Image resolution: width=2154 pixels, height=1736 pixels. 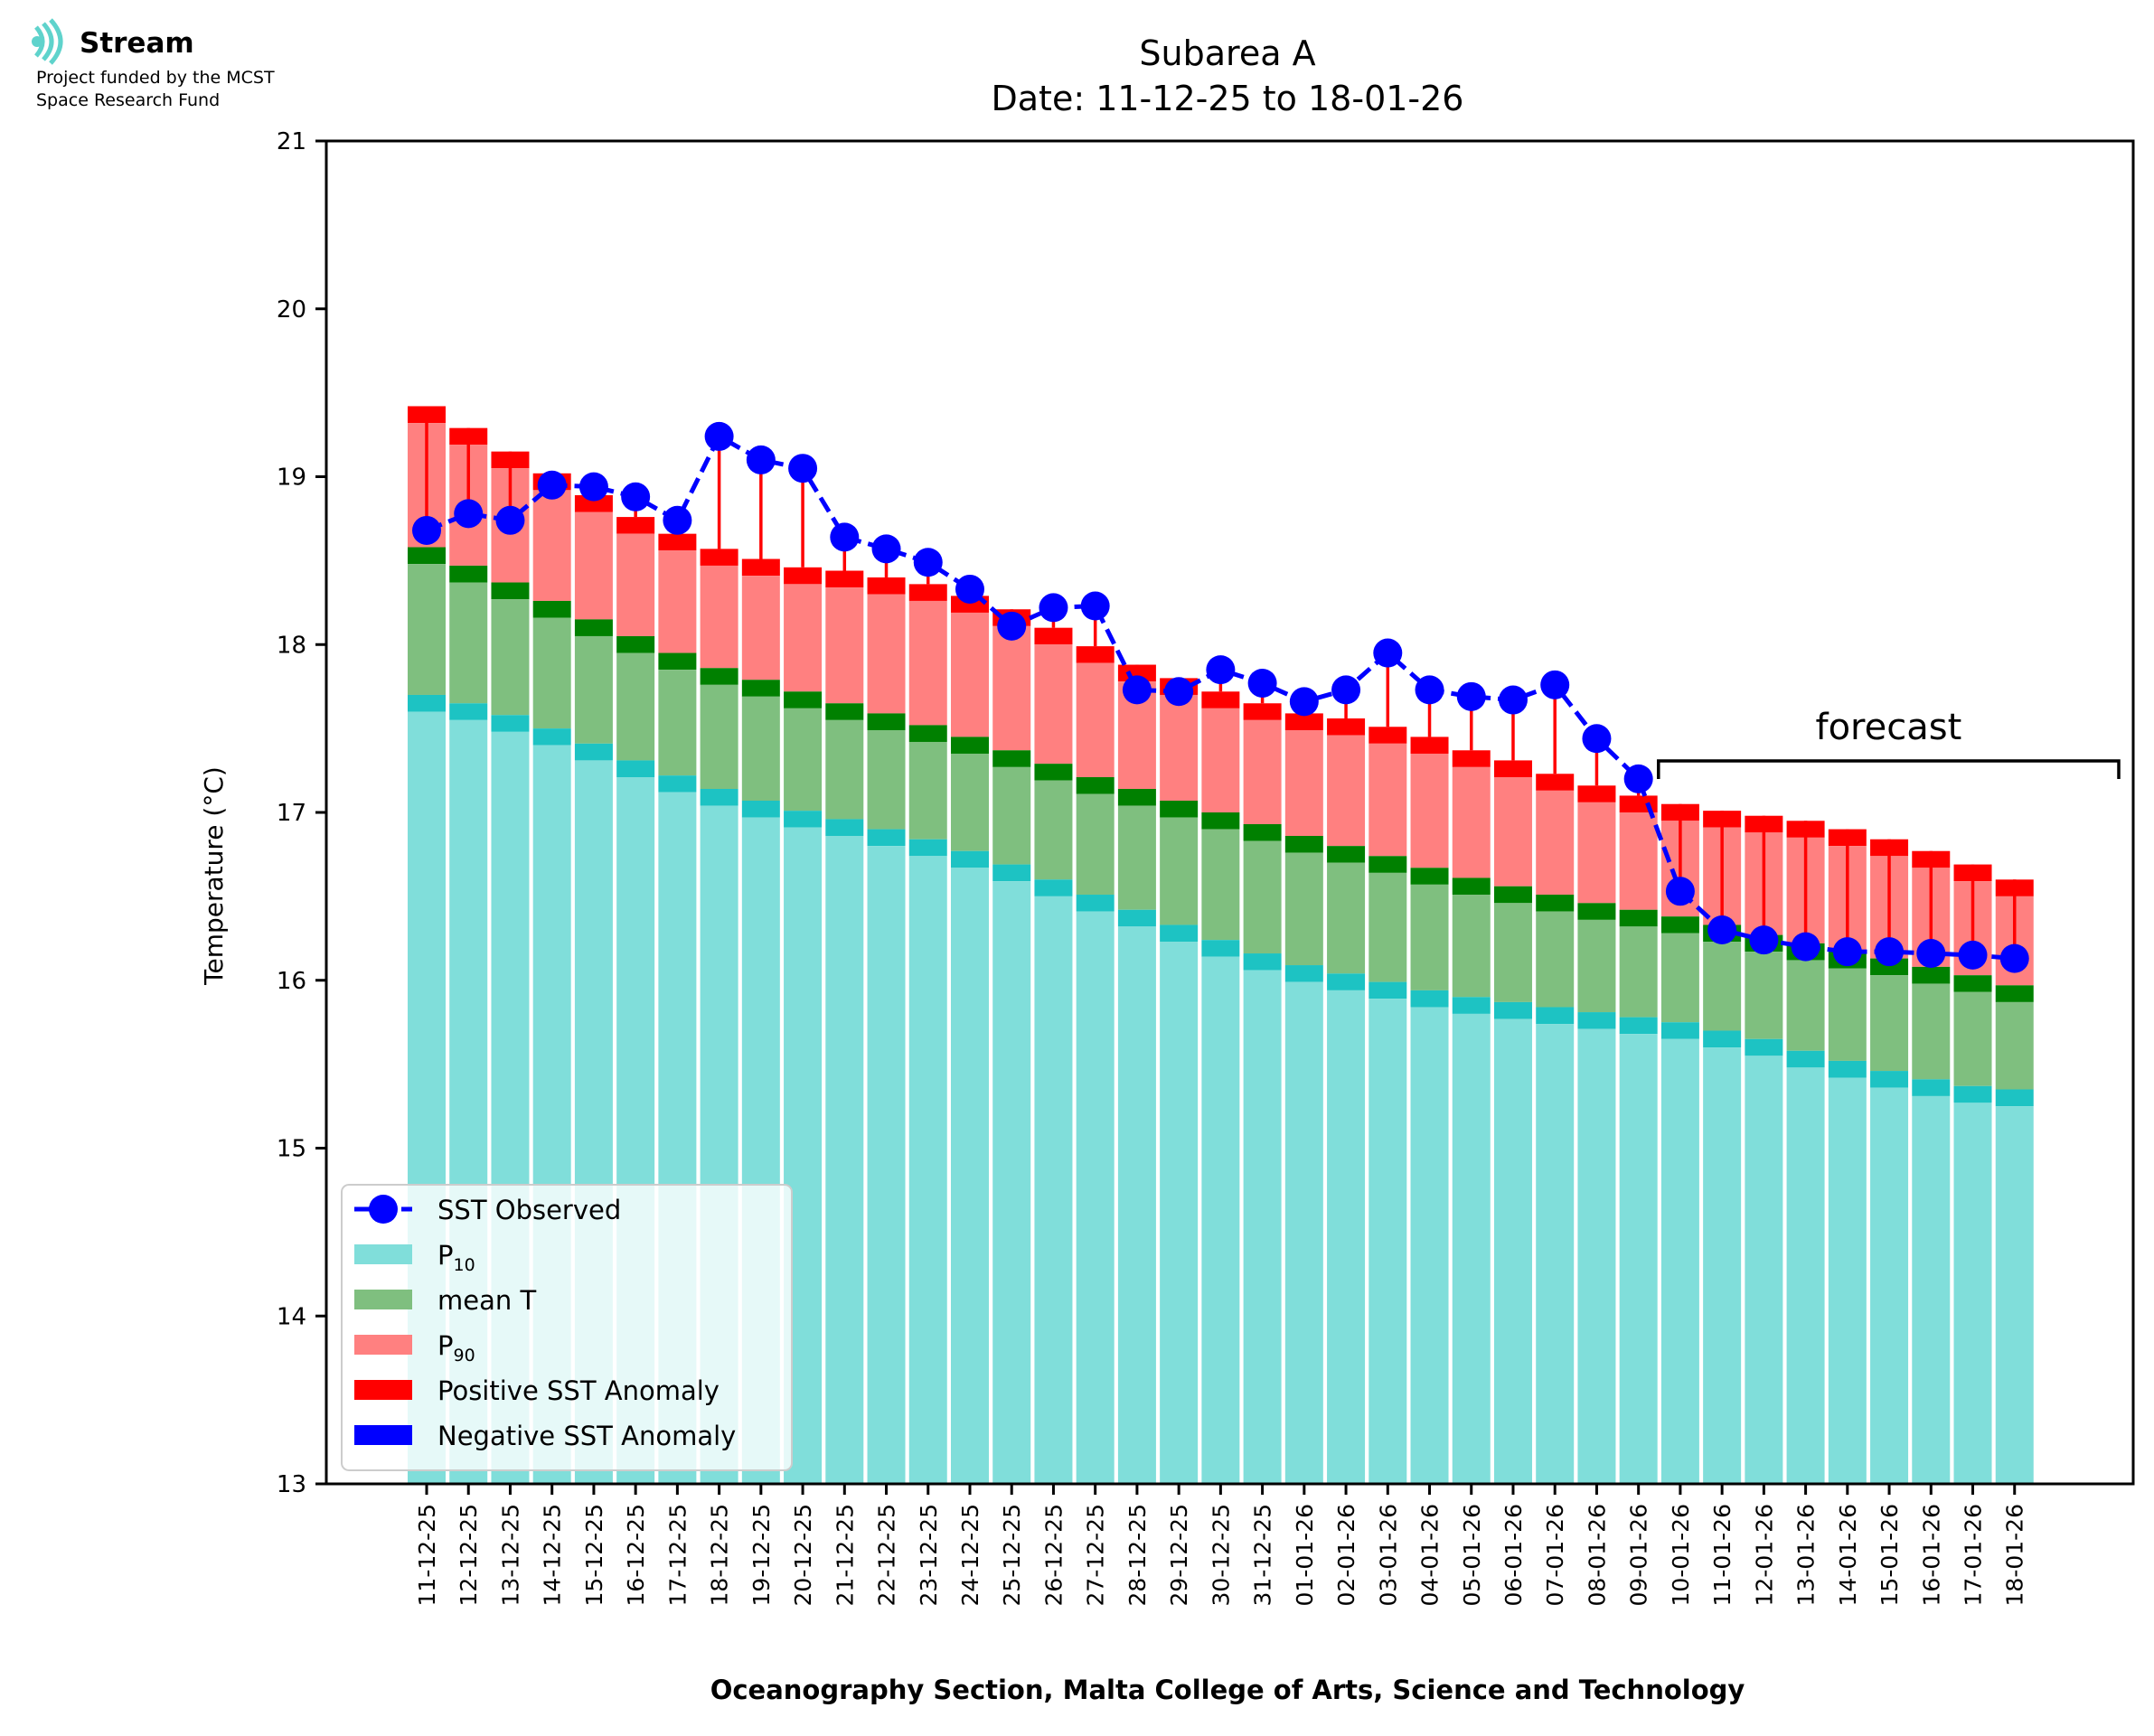 I want to click on x-tick-label: 13-01-26, so click(x=1806, y=1555).